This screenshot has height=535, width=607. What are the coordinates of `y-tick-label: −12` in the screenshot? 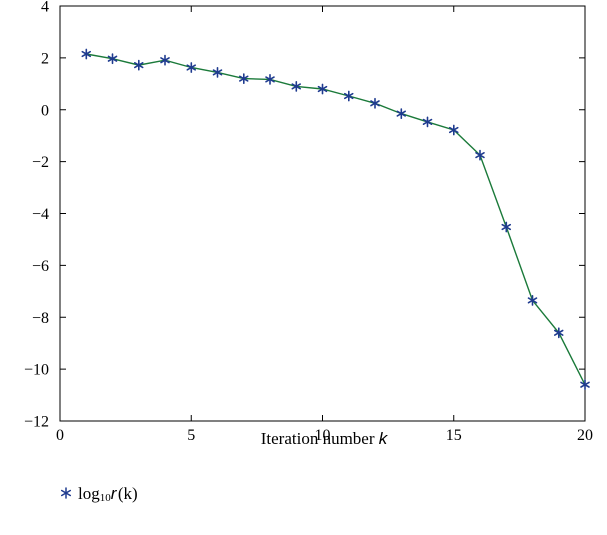 It's located at (36, 422).